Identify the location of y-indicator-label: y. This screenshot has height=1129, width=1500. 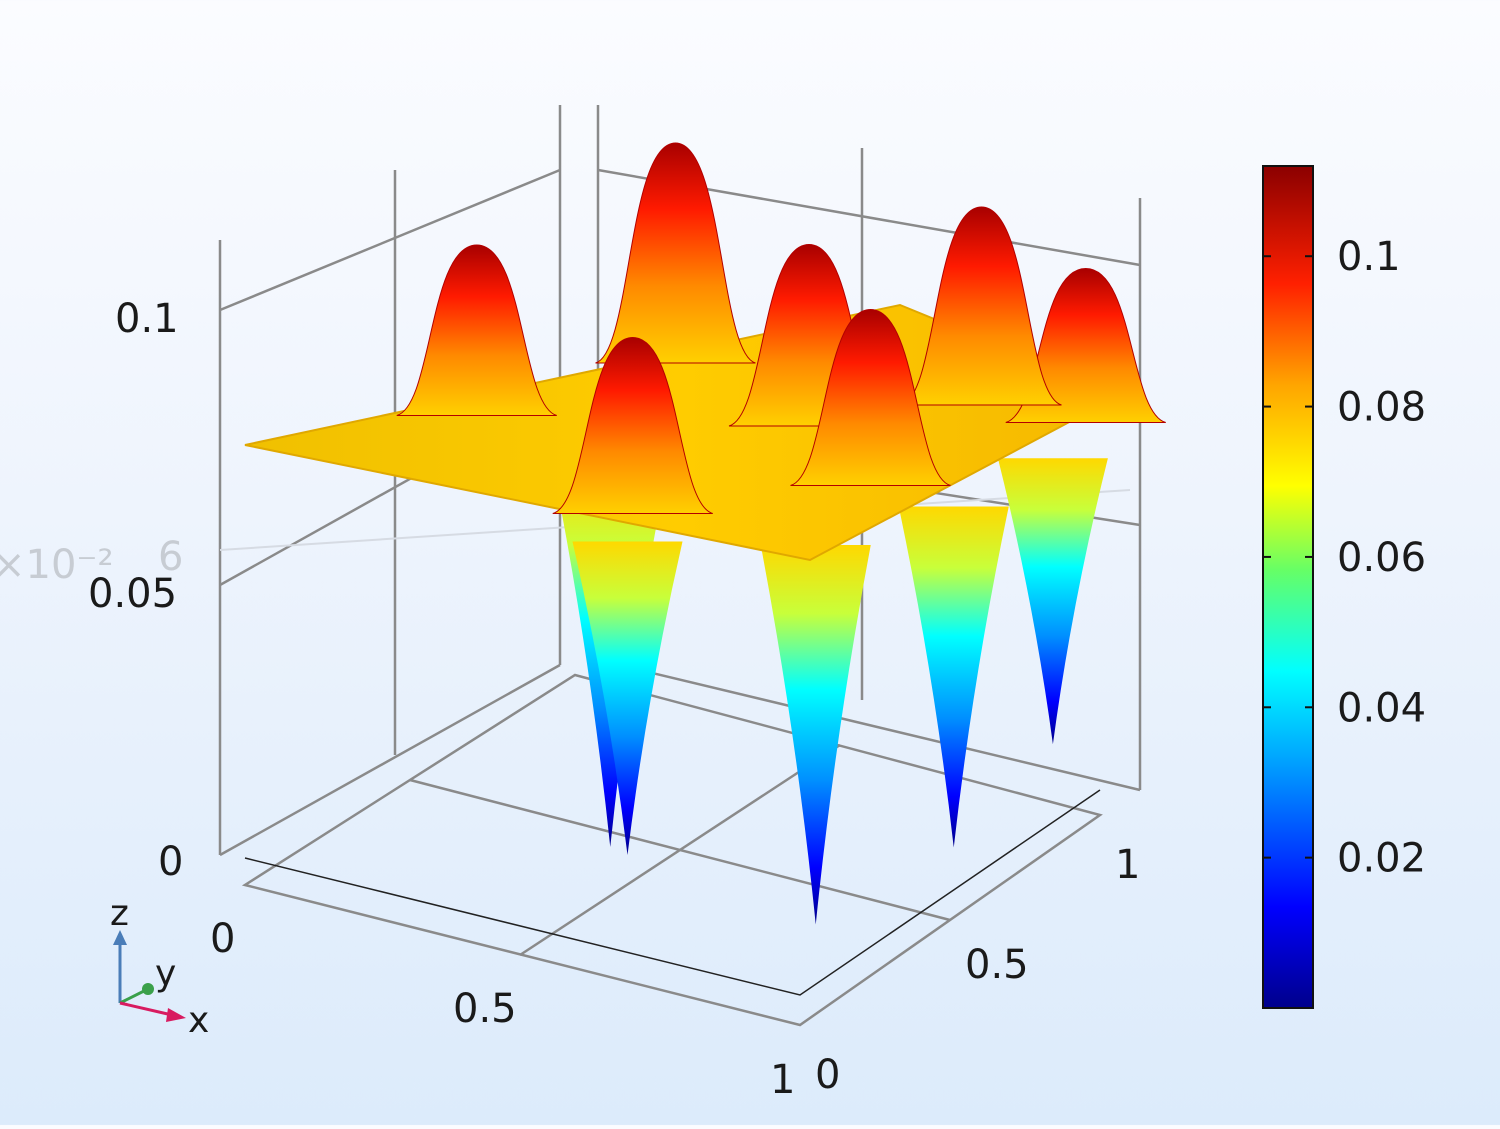
(165, 973).